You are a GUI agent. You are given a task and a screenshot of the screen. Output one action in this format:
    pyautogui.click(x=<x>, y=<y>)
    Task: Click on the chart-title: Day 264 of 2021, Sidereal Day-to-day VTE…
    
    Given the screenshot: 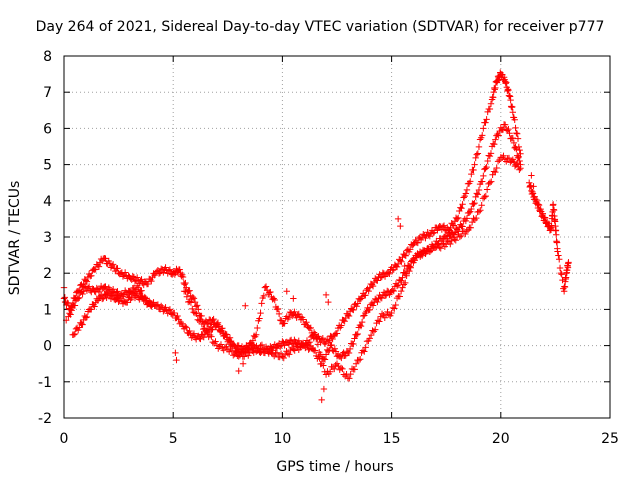 What is the action you would take?
    pyautogui.click(x=320, y=27)
    